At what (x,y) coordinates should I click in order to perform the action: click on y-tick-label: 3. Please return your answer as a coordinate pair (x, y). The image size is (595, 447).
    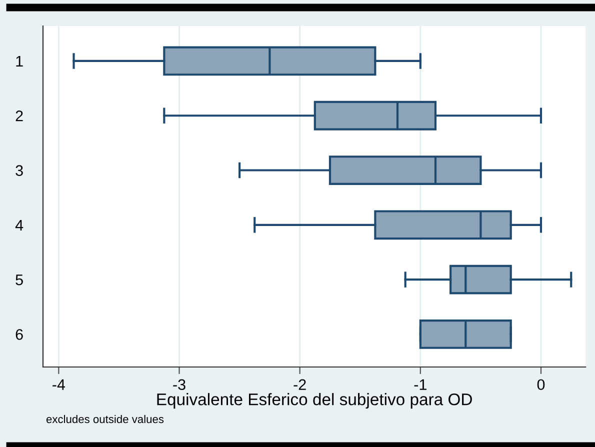
    Looking at the image, I should click on (19, 170).